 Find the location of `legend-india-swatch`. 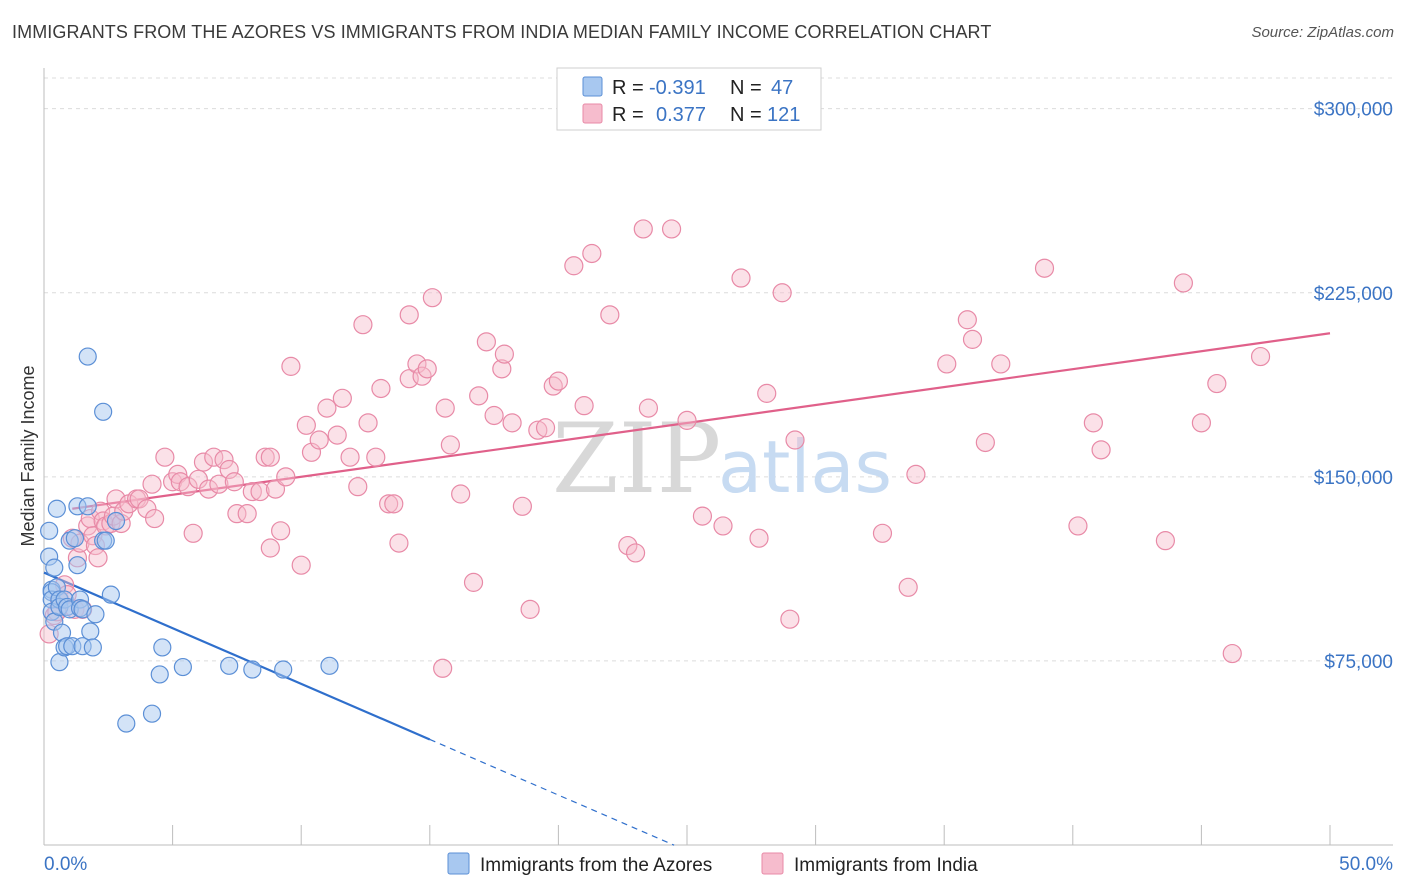

legend-india-swatch is located at coordinates (592, 113).